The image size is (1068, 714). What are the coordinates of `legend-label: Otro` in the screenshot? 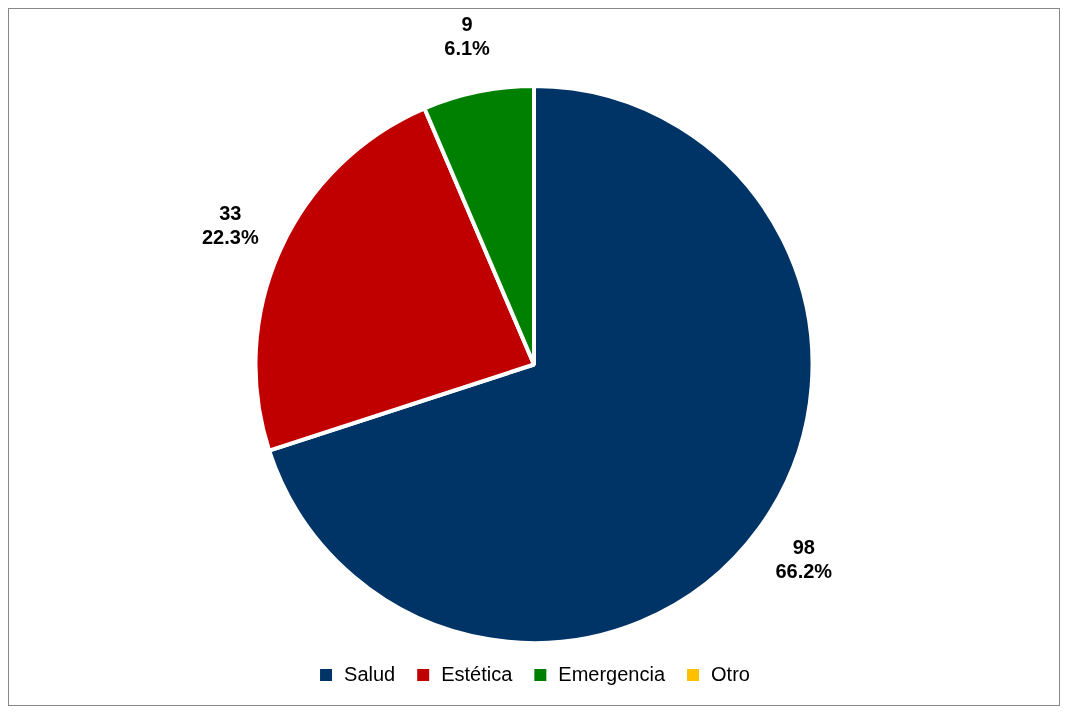 It's located at (730, 673).